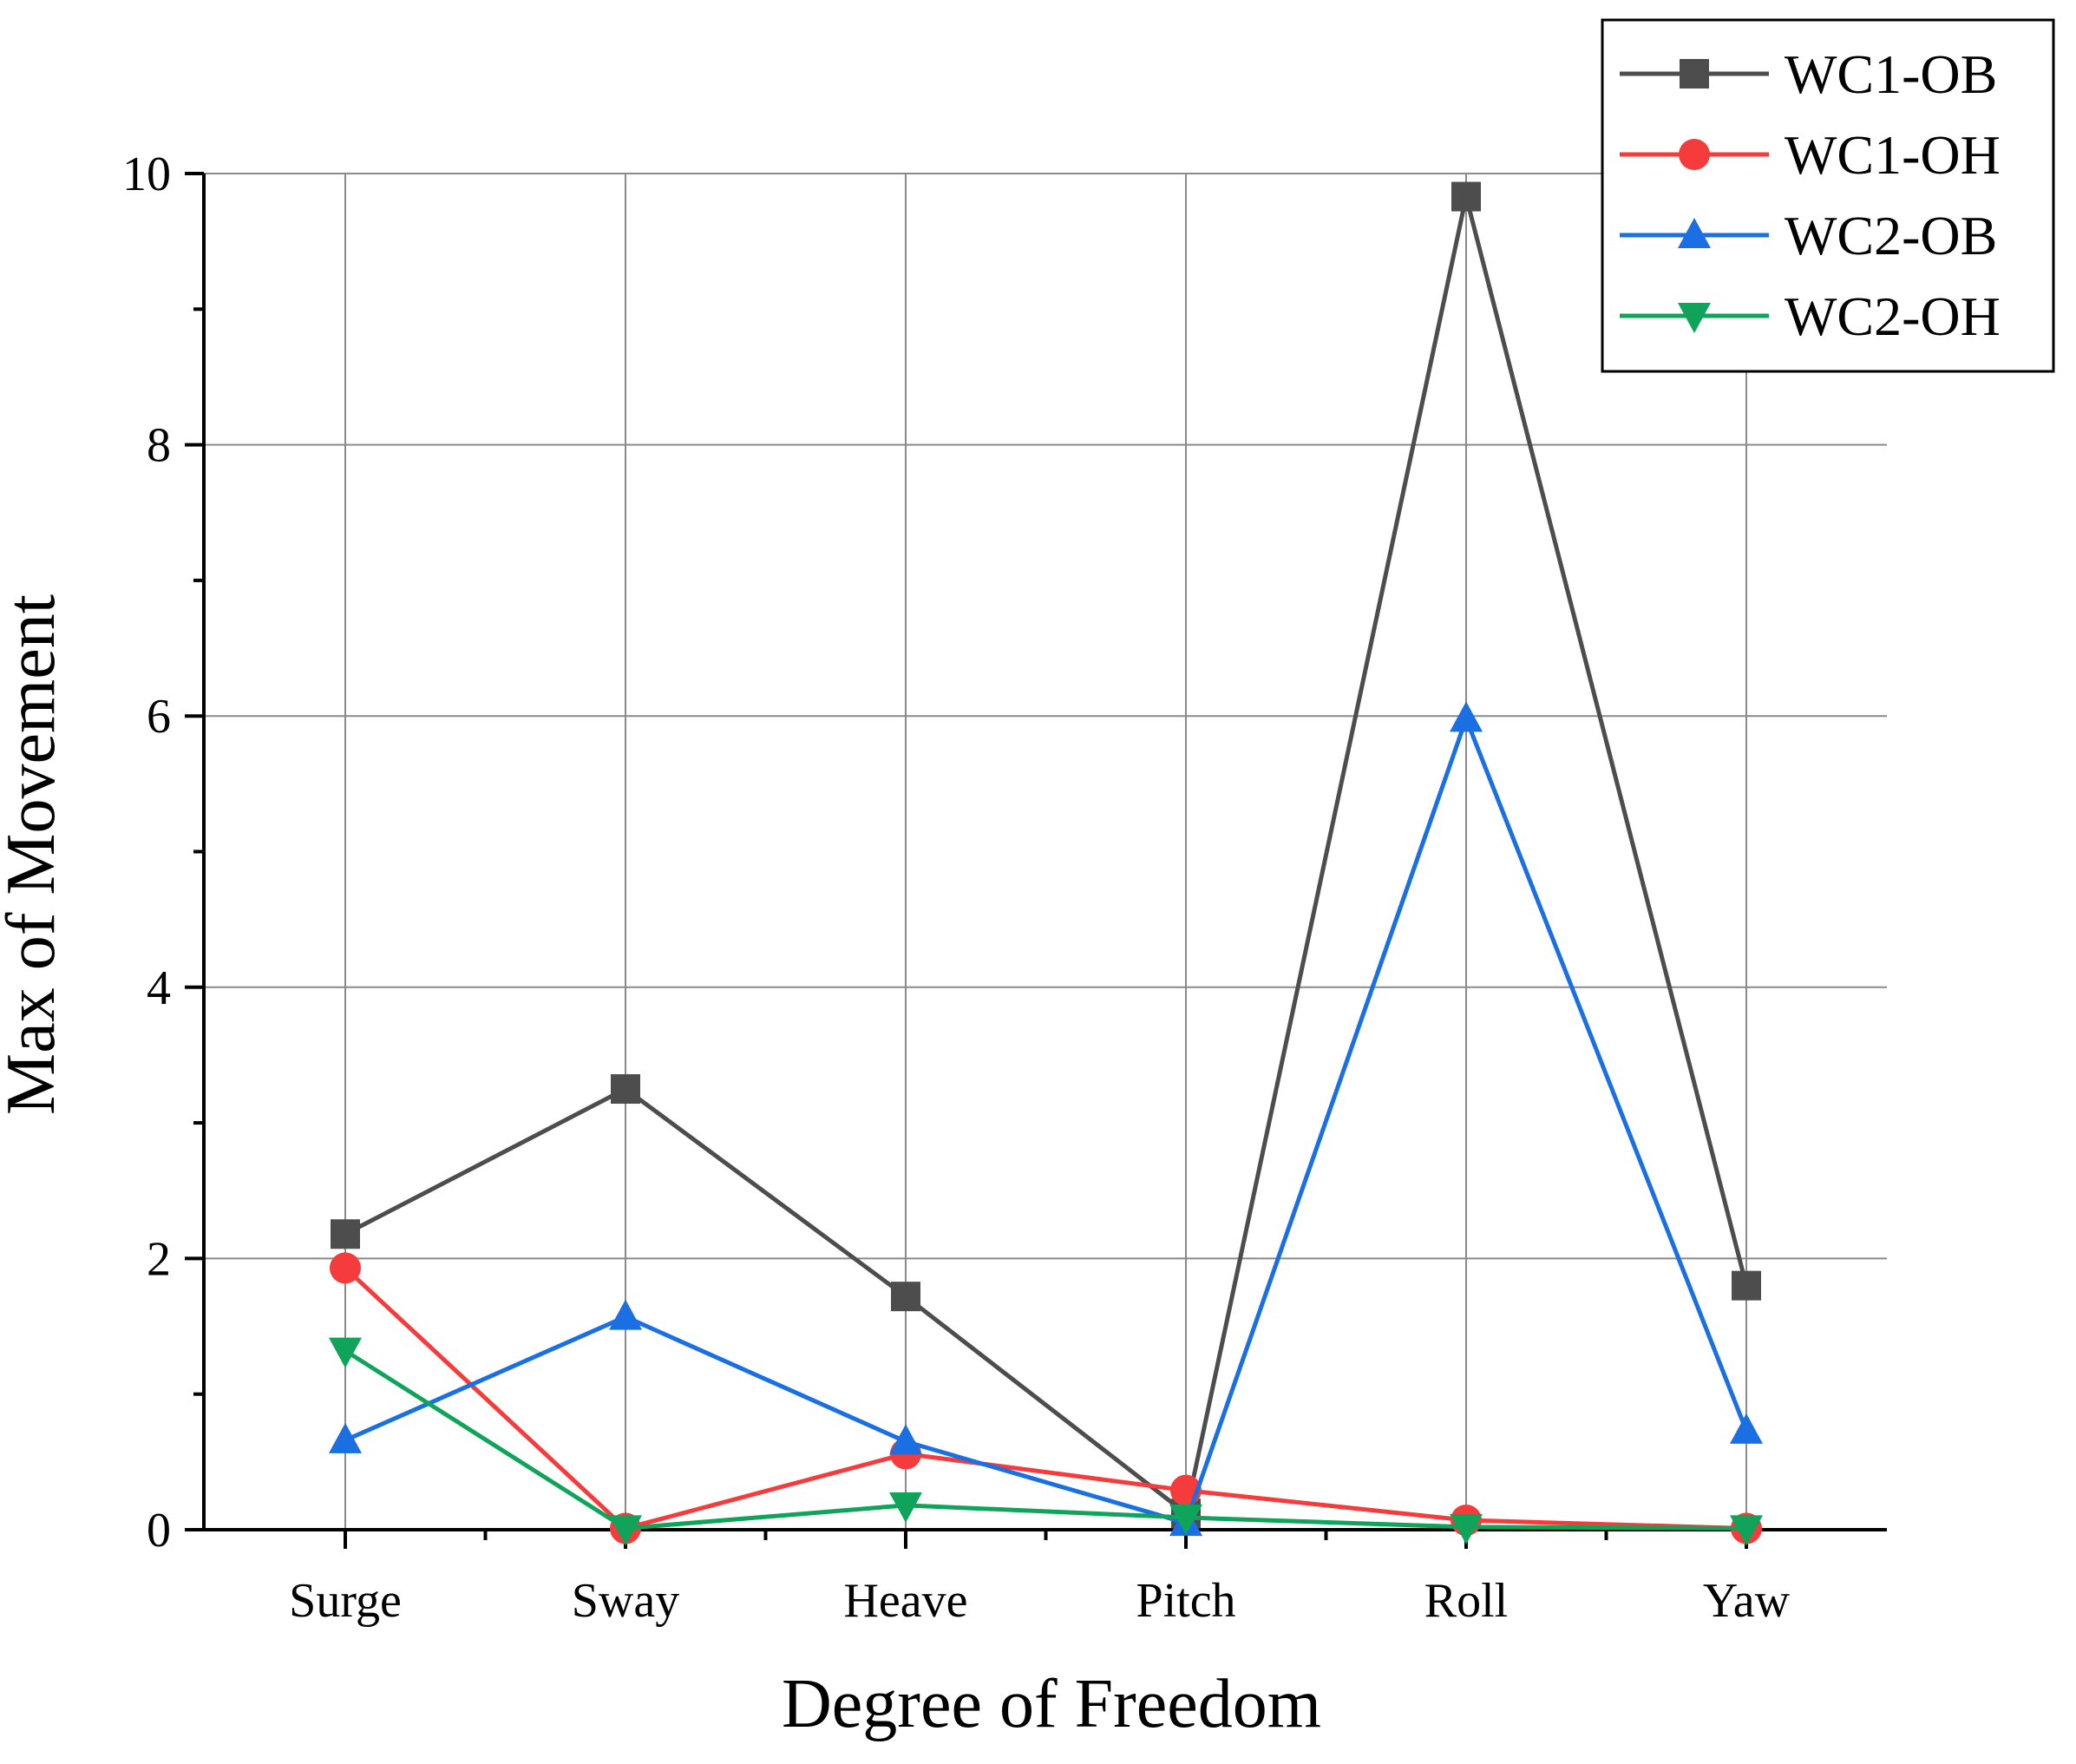  I want to click on legend-box, so click(1828, 195).